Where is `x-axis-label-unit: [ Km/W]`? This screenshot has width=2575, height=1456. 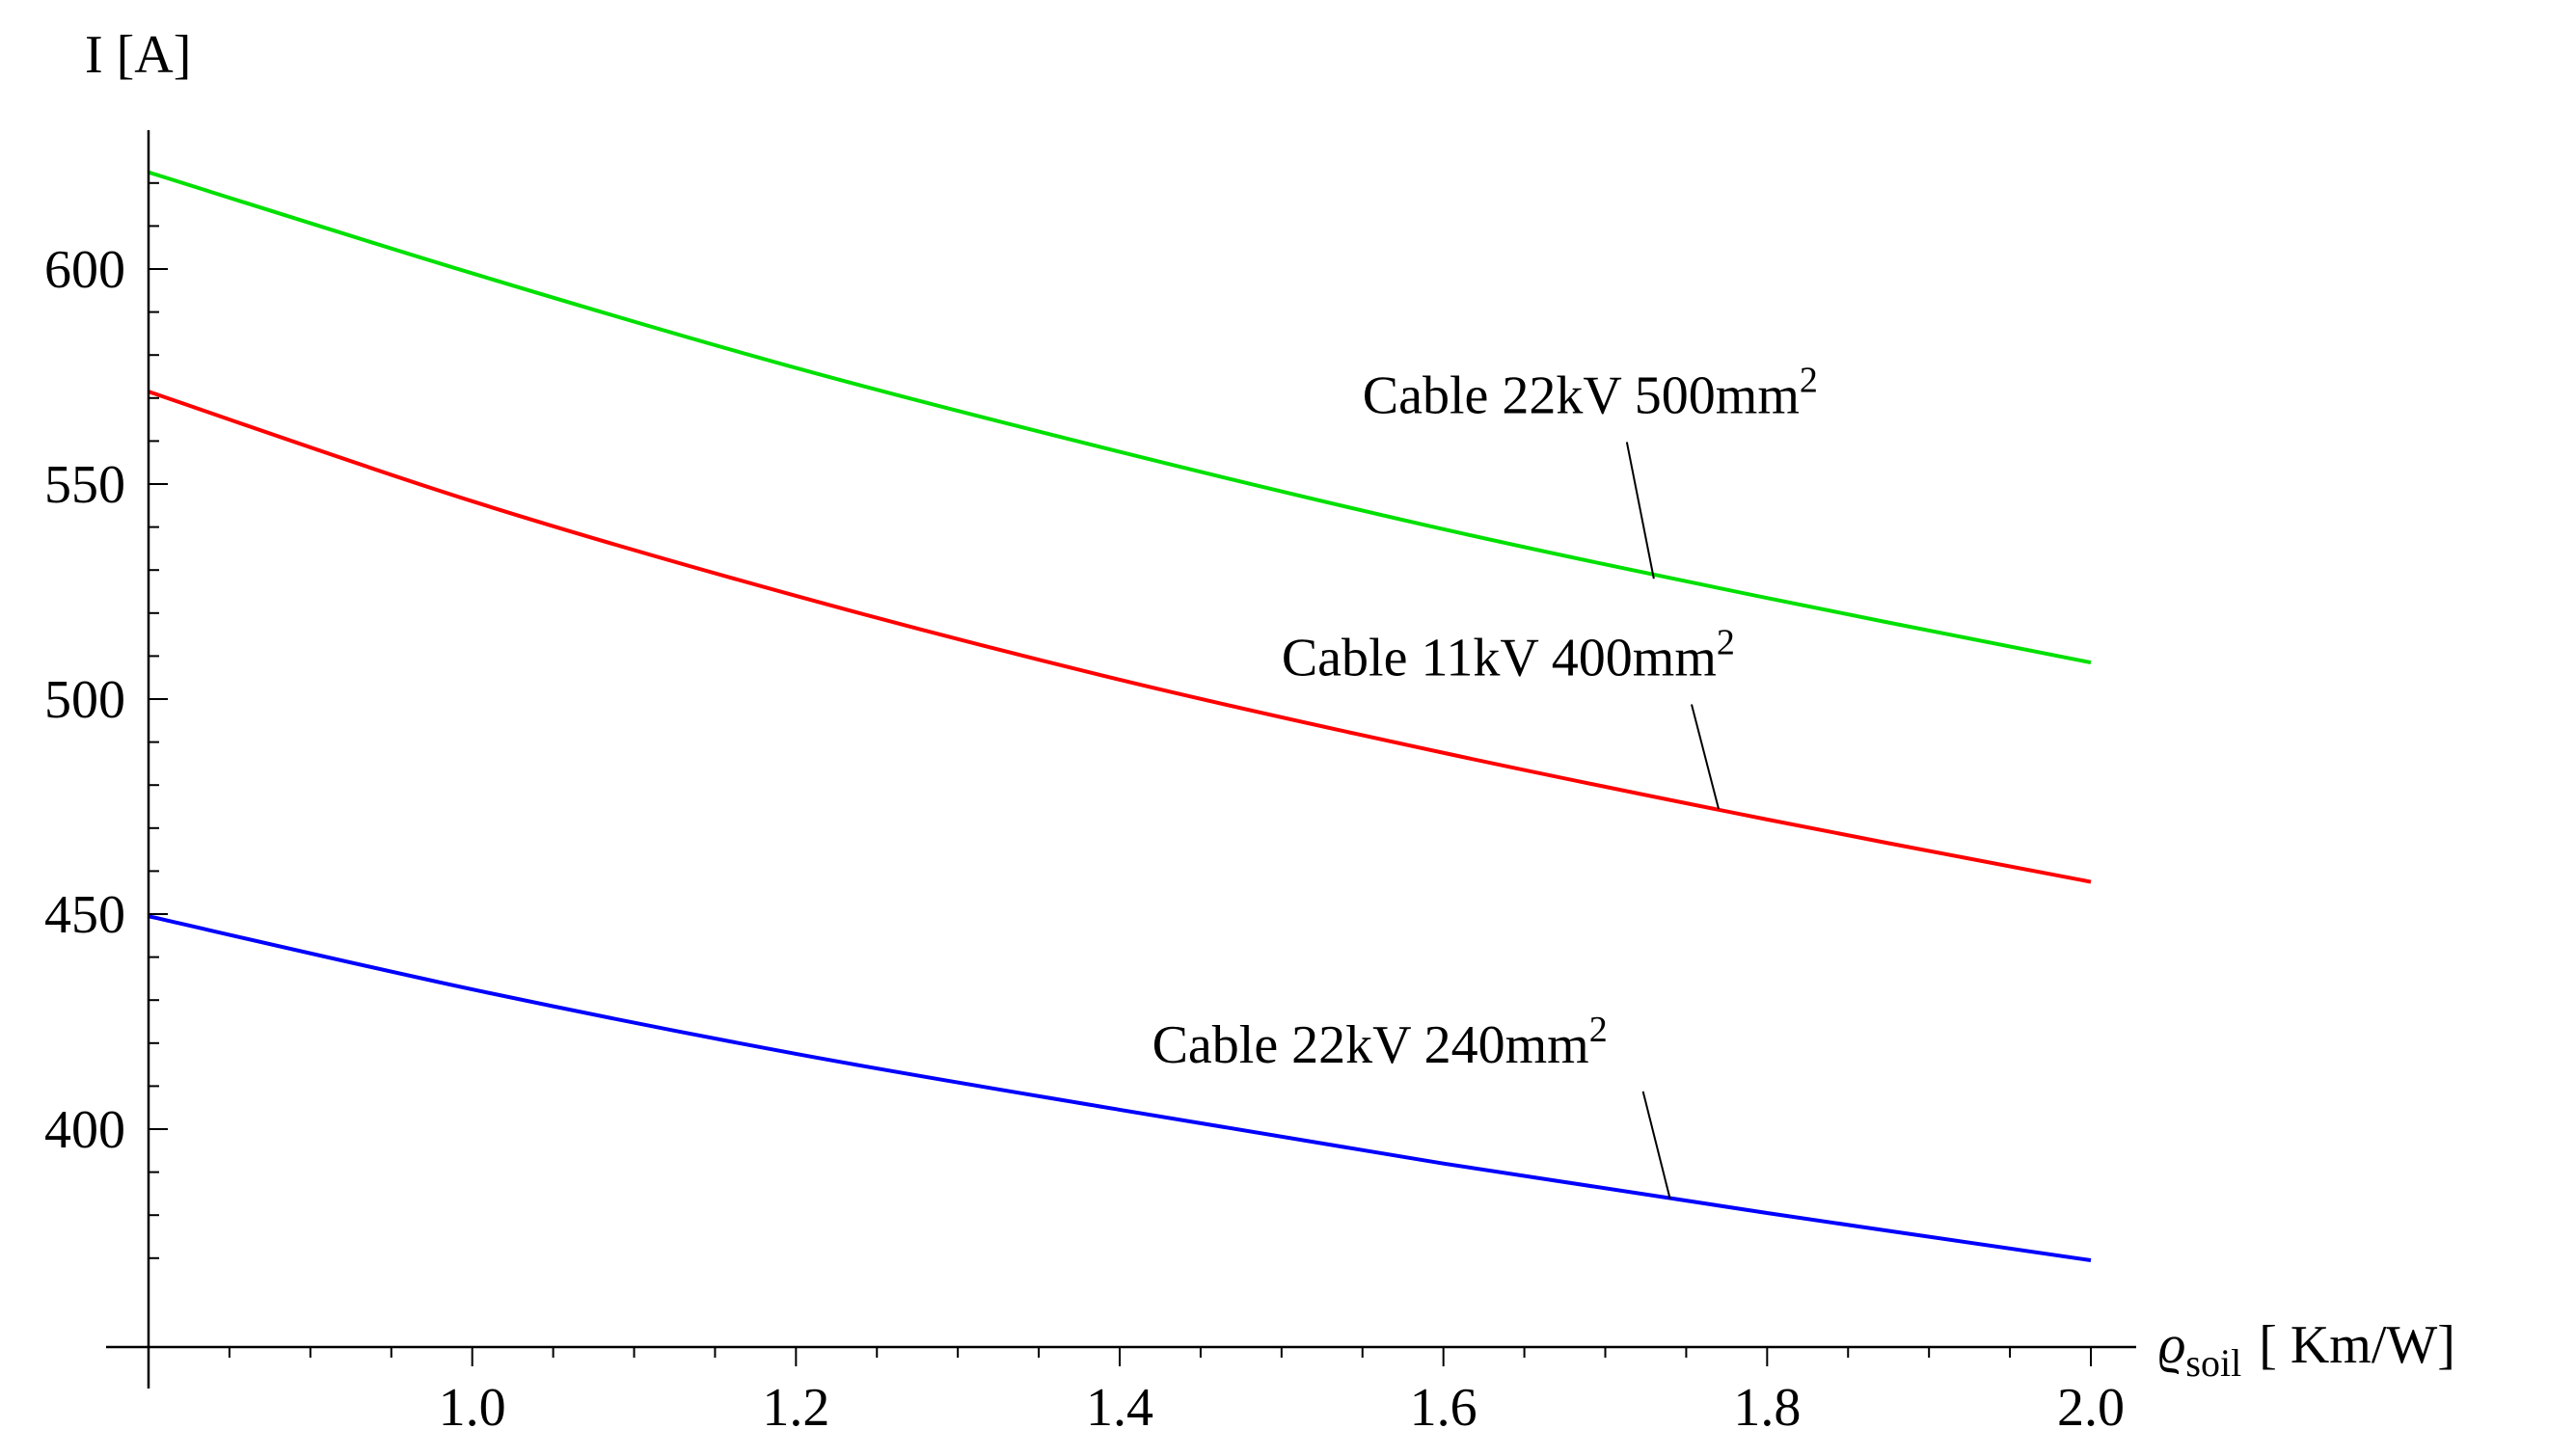 x-axis-label-unit: [ Km/W] is located at coordinates (2357, 1345).